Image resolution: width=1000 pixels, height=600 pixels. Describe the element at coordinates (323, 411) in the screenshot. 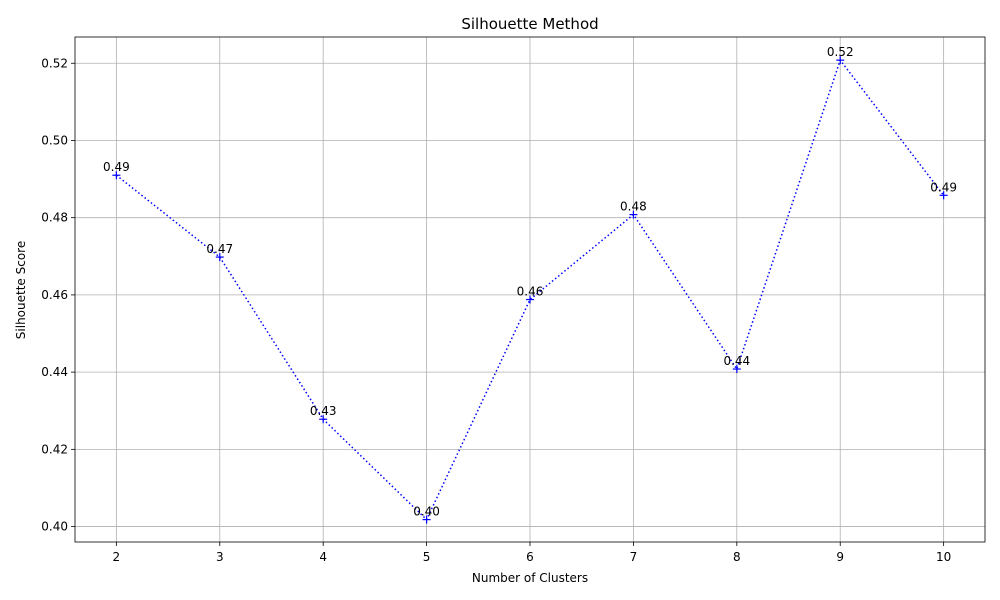

I see `data-label: 0.43` at that location.